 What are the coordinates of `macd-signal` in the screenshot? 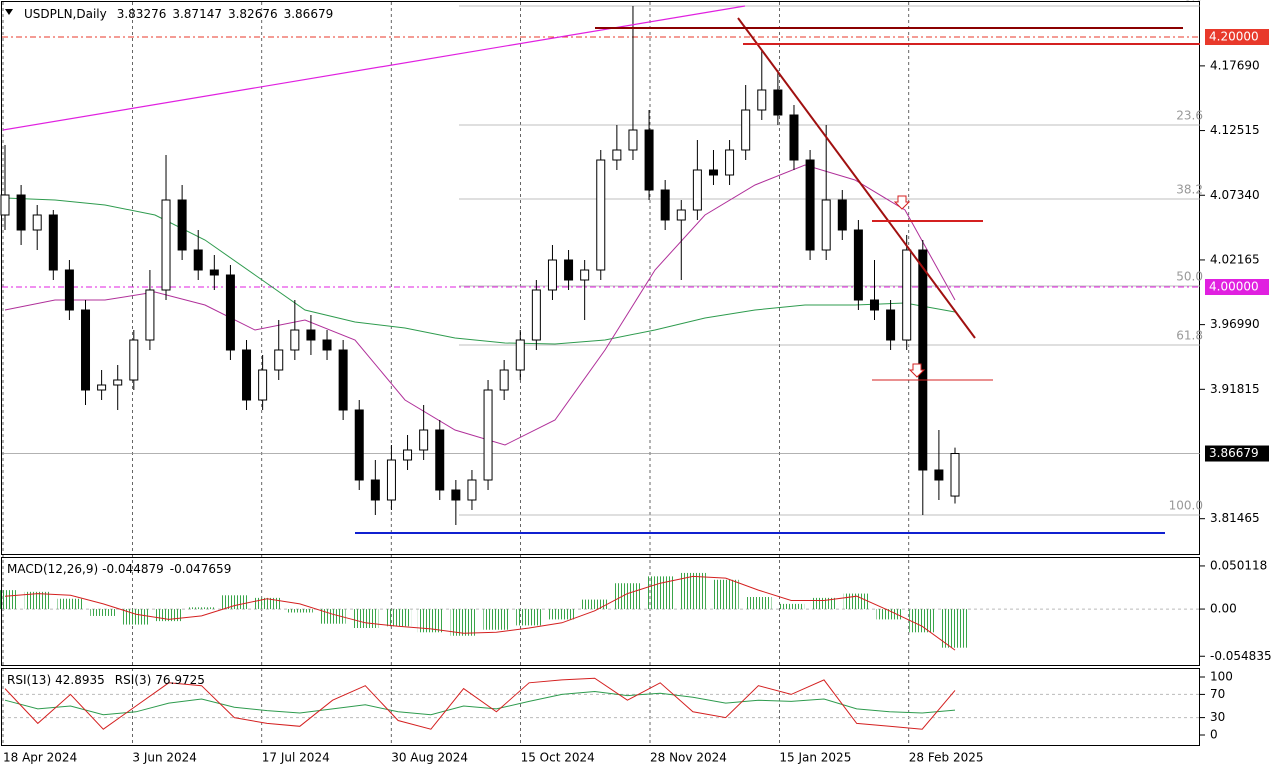 It's located at (480, 613).